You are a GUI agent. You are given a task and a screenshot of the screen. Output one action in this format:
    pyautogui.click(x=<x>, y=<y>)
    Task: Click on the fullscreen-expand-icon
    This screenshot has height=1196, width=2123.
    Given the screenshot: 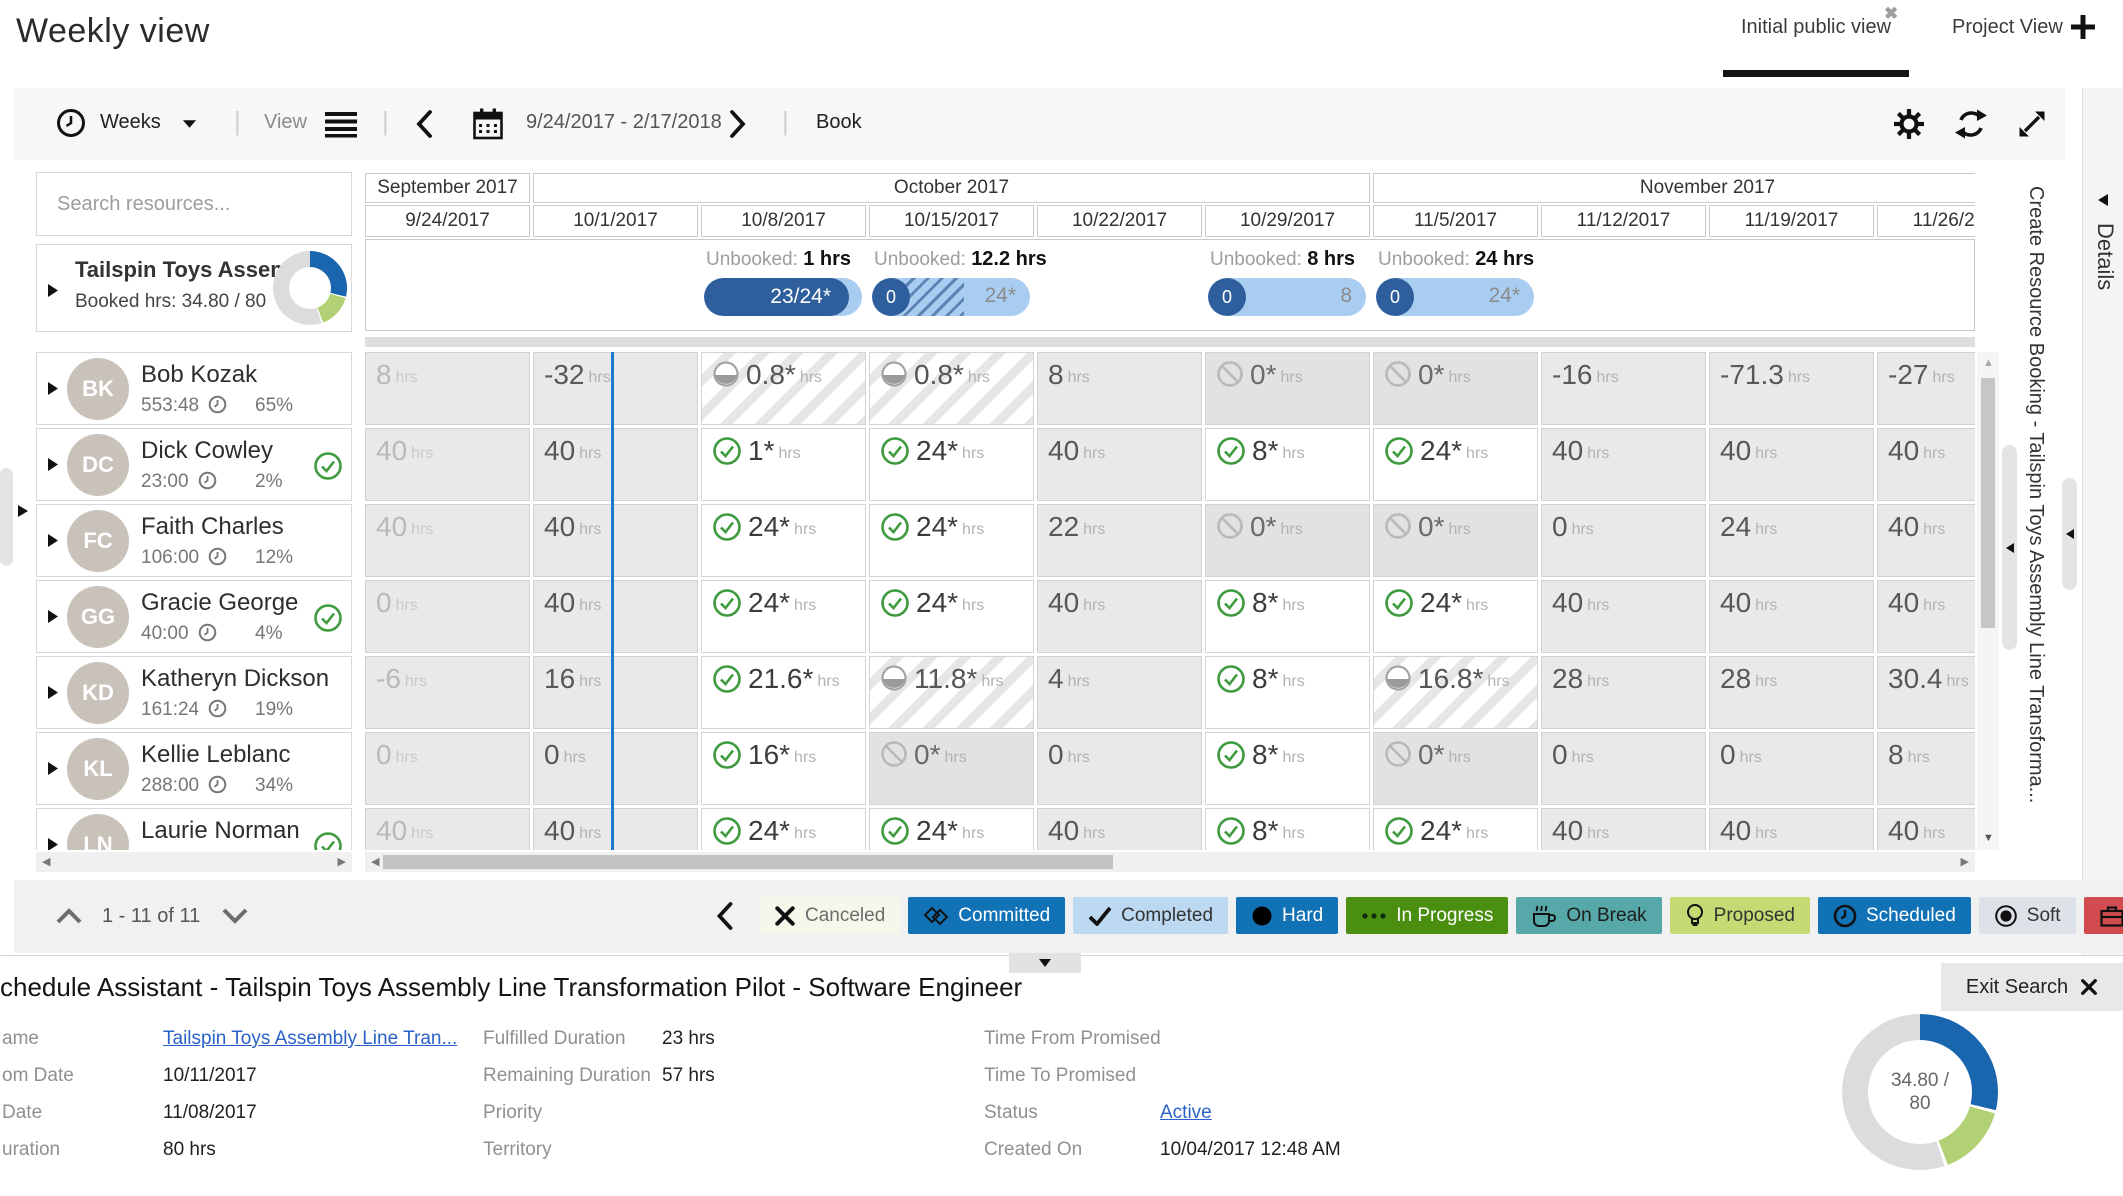 What is the action you would take?
    pyautogui.click(x=2032, y=124)
    